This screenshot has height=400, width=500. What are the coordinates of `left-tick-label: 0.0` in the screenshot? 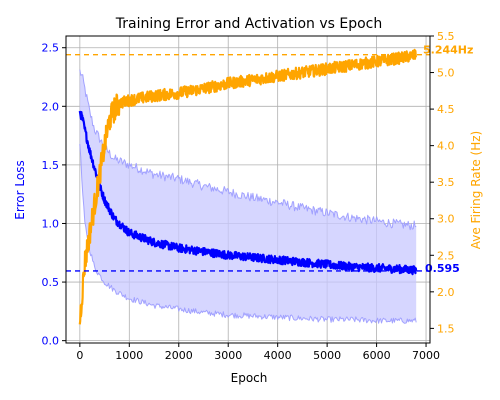 It's located at (51, 341).